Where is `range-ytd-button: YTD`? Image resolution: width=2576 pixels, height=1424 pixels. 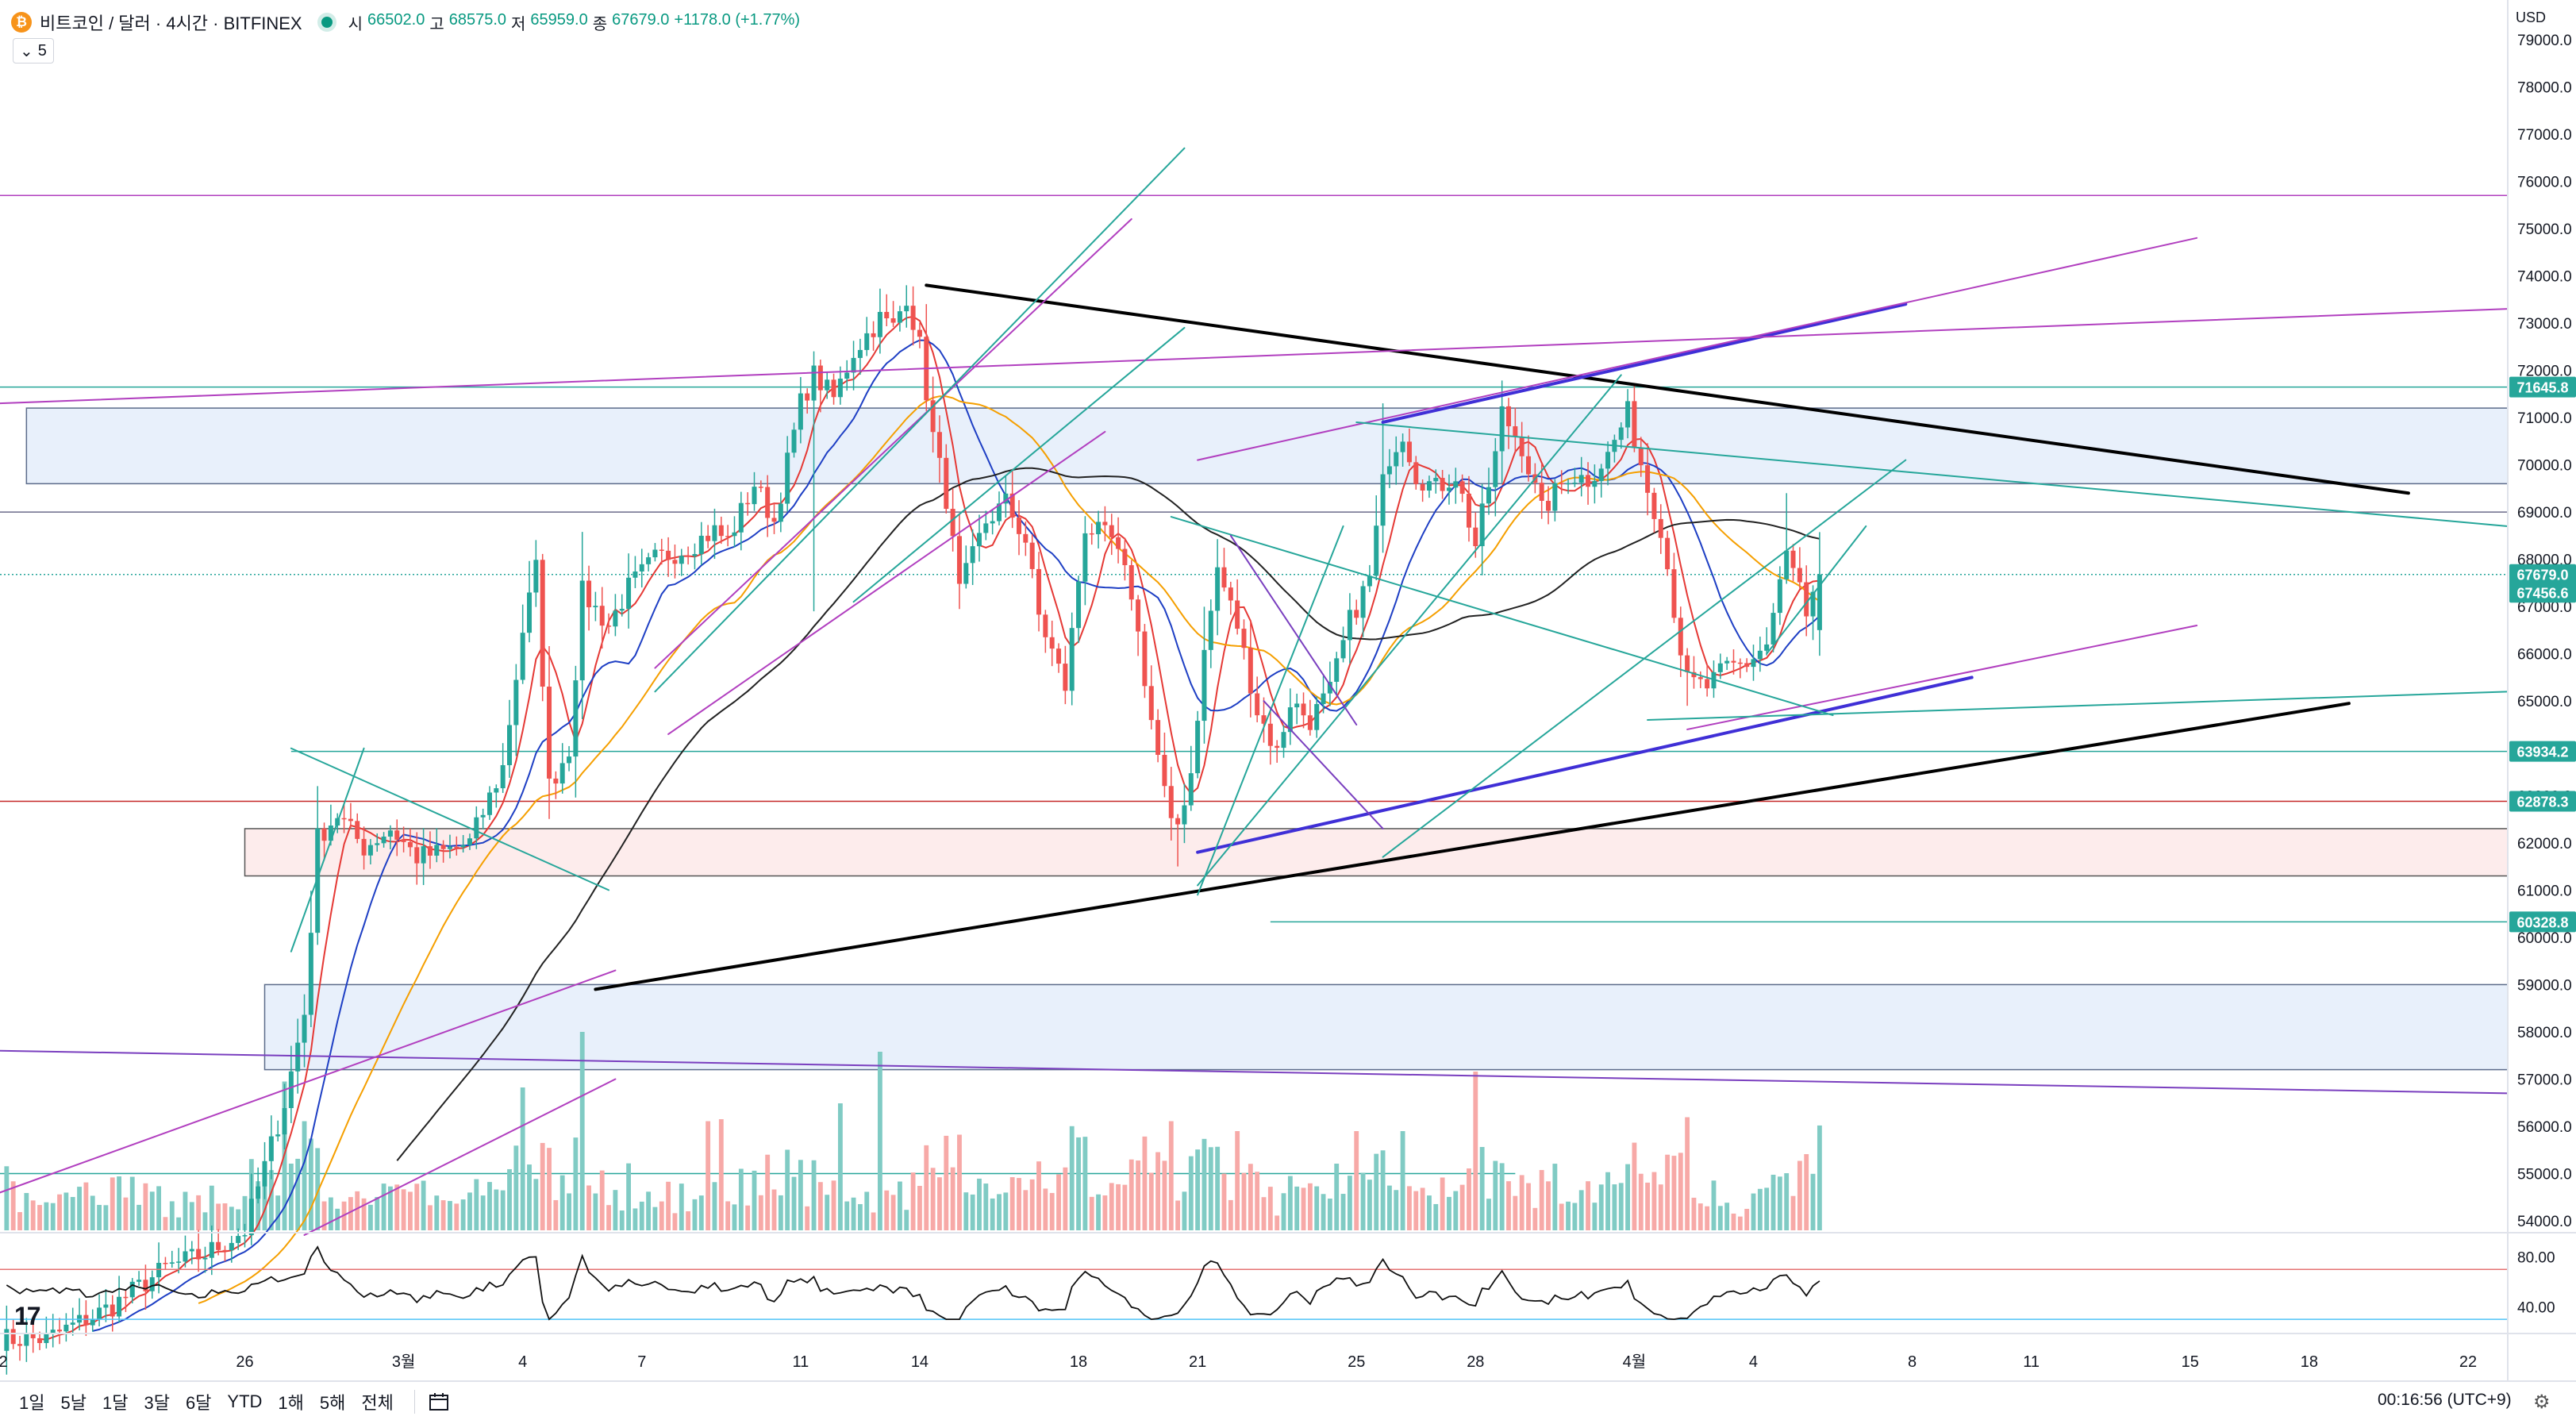 range-ytd-button: YTD is located at coordinates (245, 1401).